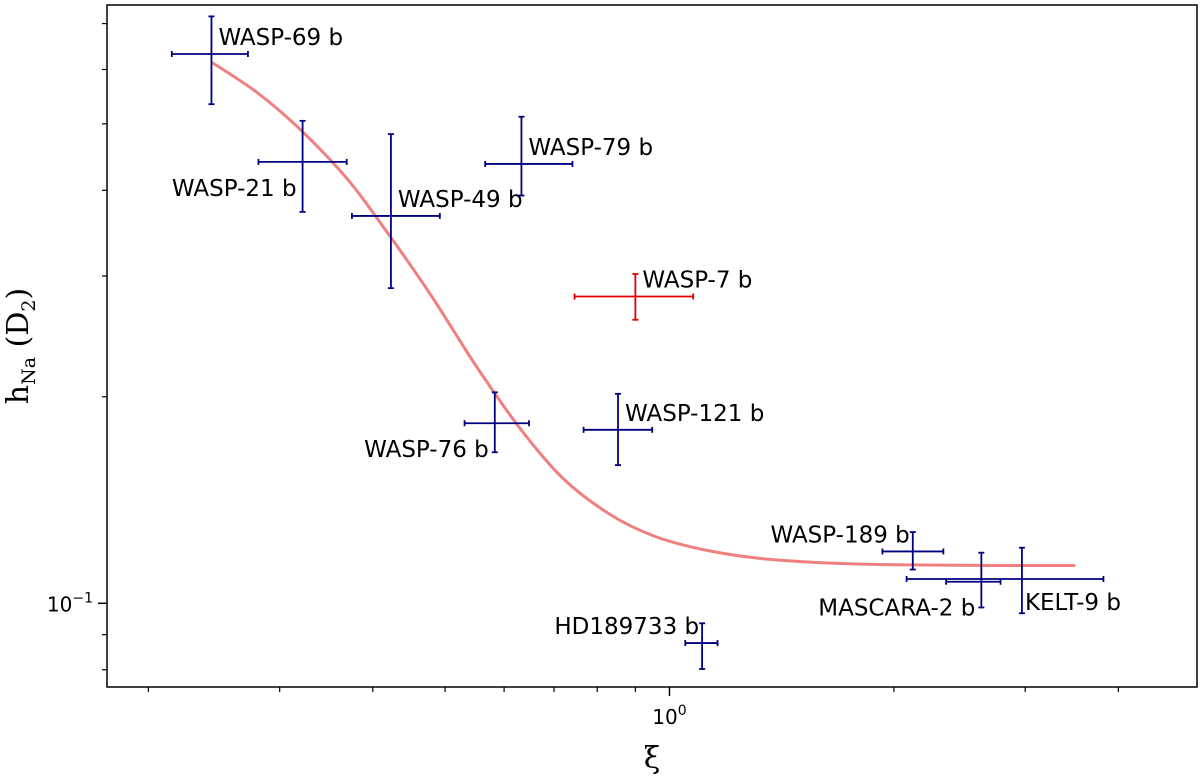  What do you see at coordinates (82, 598) in the screenshot?
I see `y-tick-label-exponent: −1` at bounding box center [82, 598].